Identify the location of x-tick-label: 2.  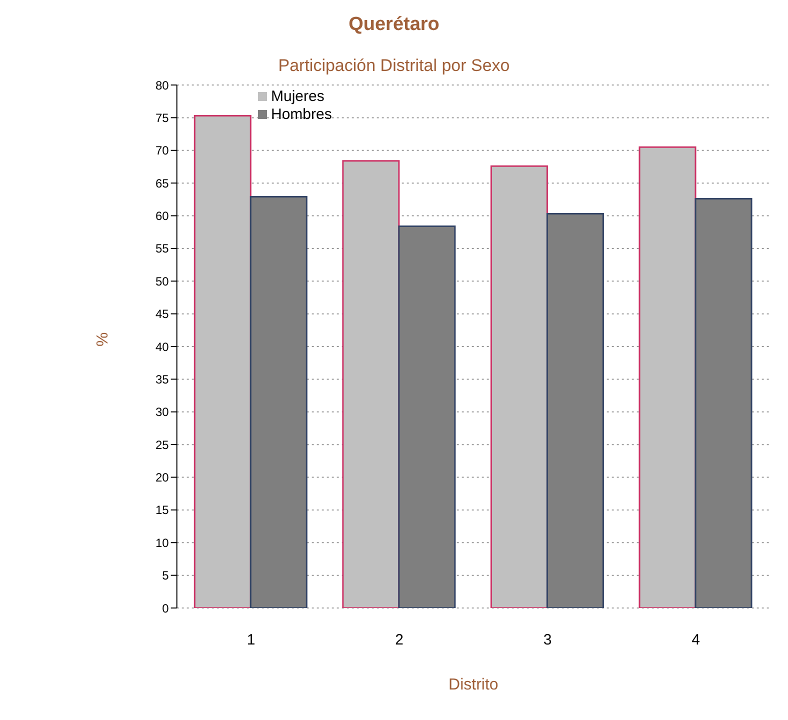
(399, 640).